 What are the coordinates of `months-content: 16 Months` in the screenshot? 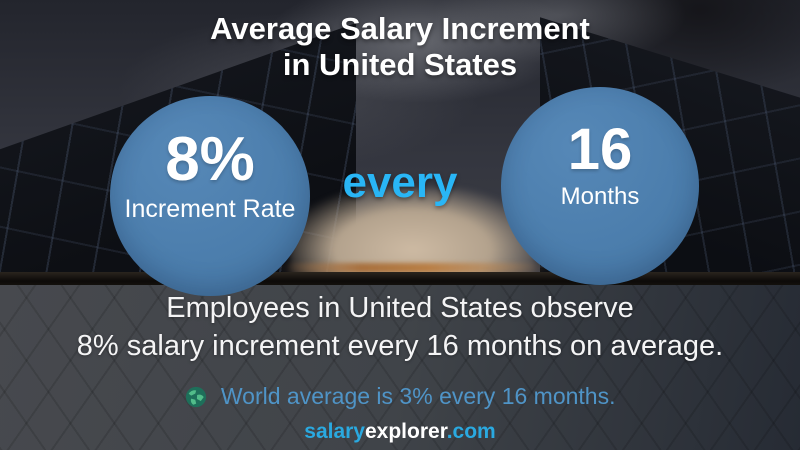 It's located at (600, 166).